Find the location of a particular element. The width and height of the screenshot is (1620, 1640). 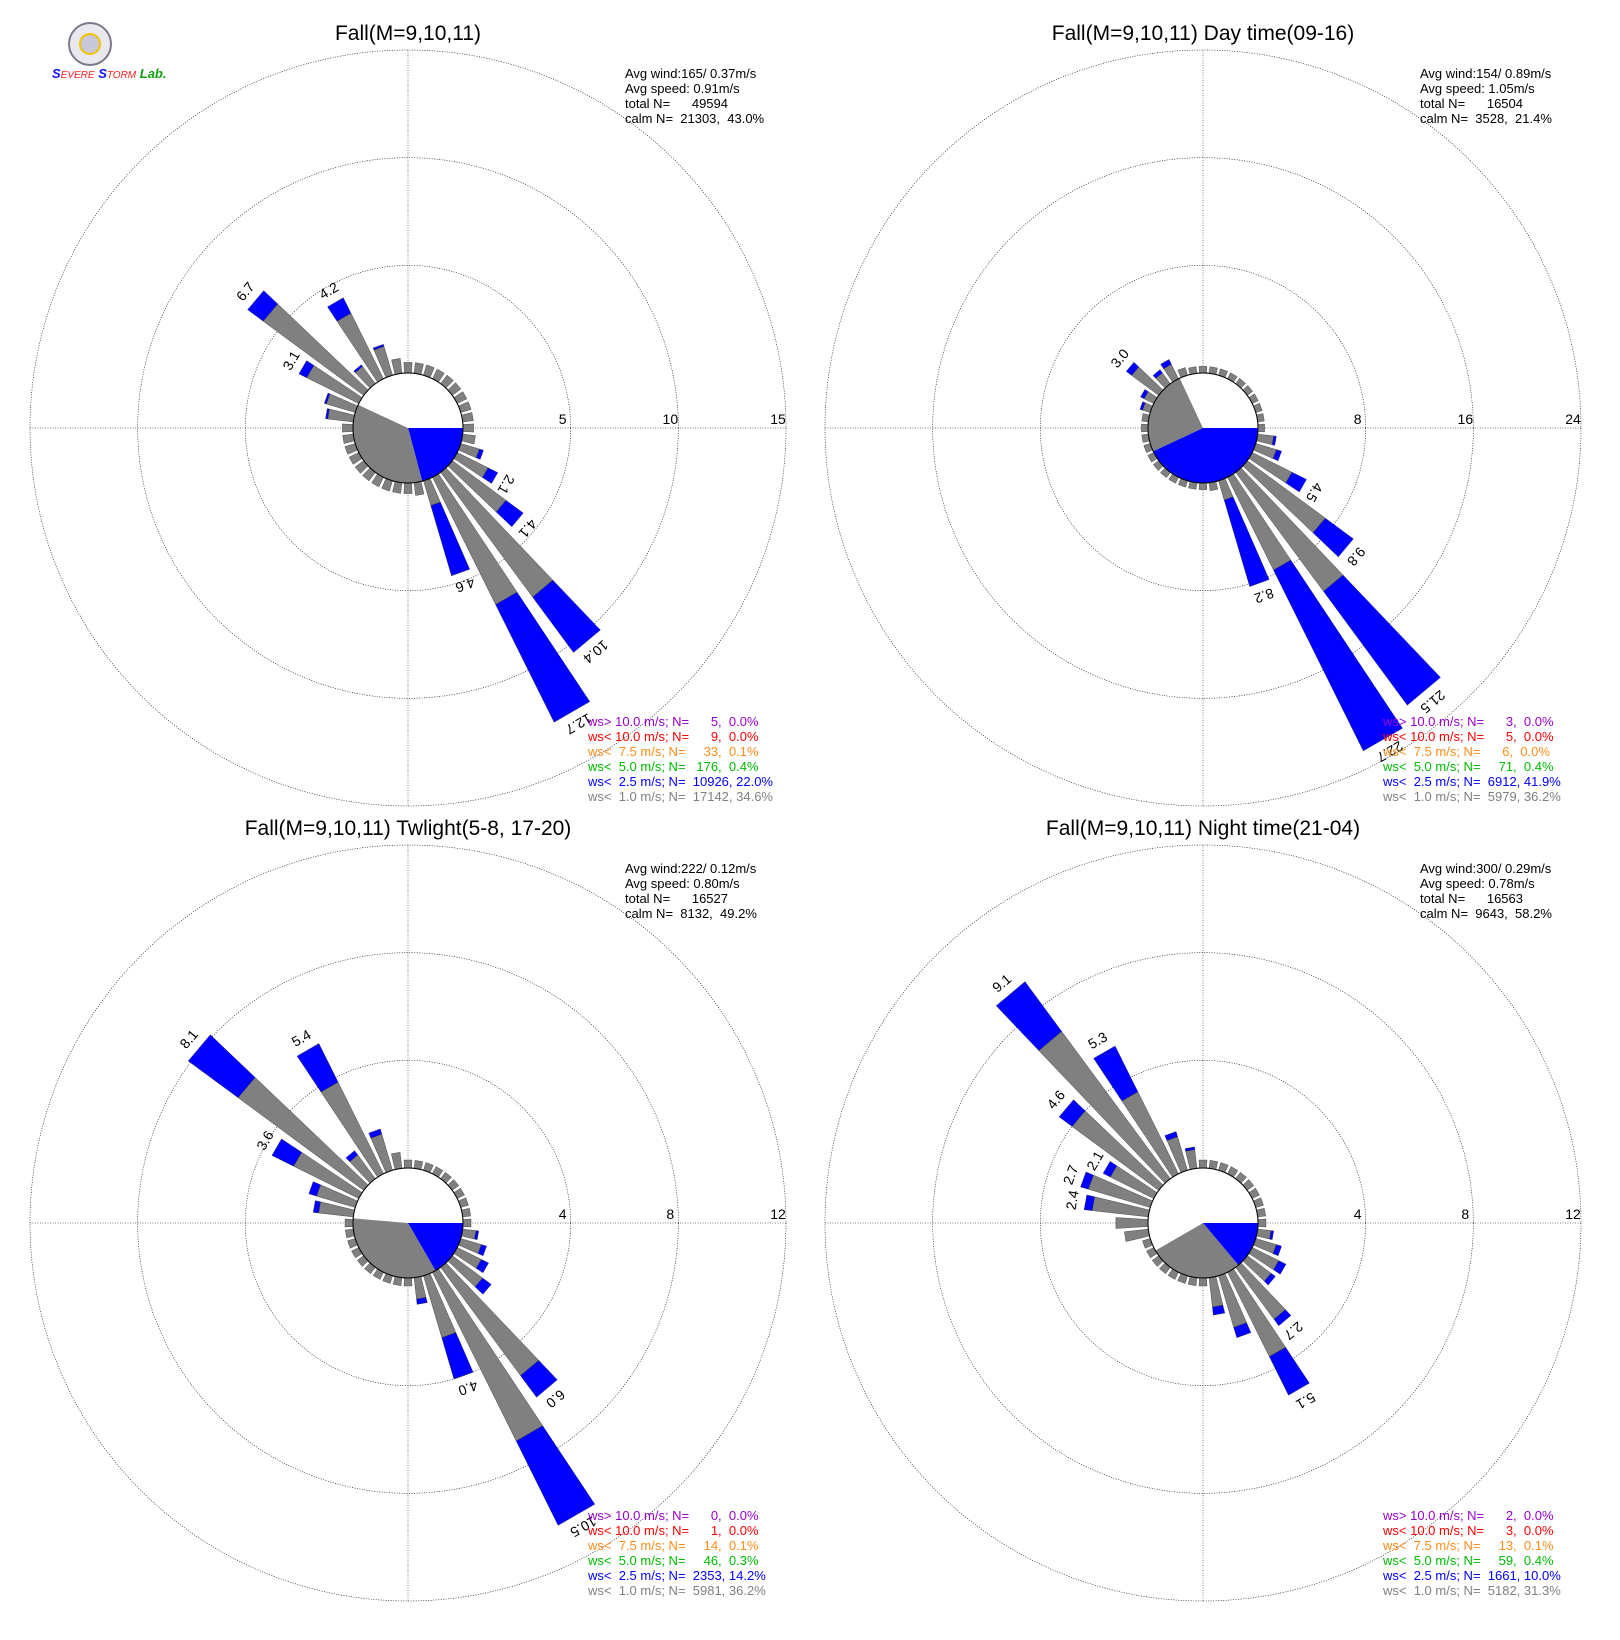

legend-entry: ws> 10.0 m/s; N= 0, 0.0% is located at coordinates (673, 1515).